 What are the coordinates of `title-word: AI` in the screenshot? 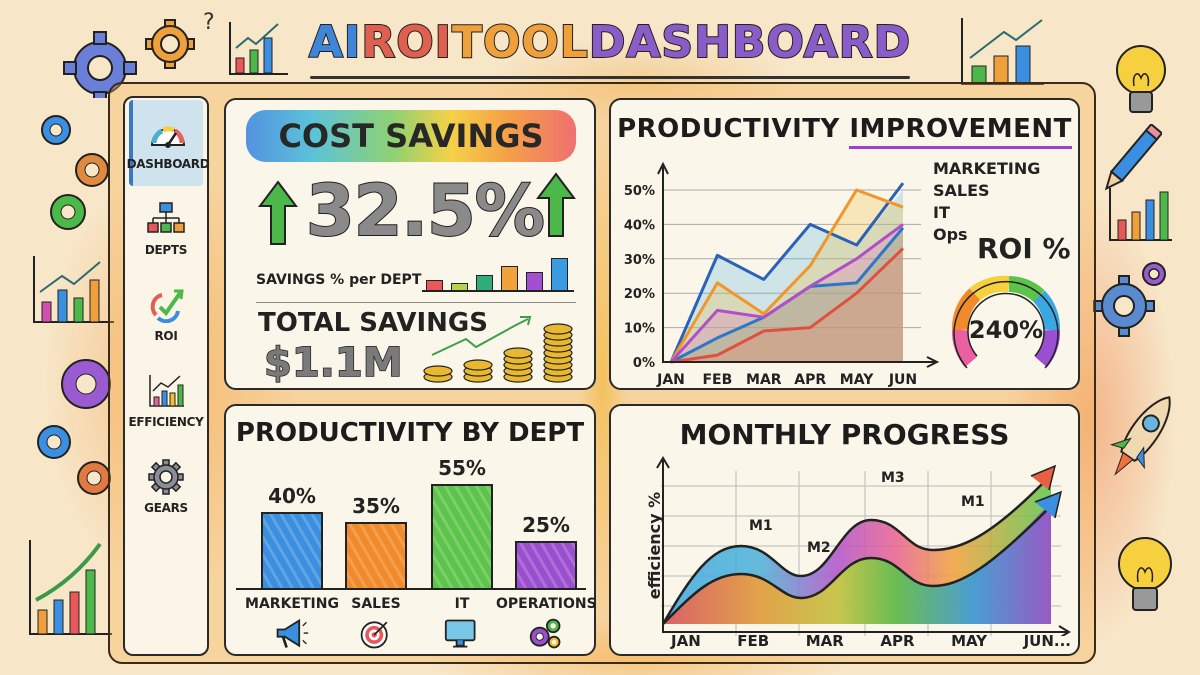 It's located at (335, 42).